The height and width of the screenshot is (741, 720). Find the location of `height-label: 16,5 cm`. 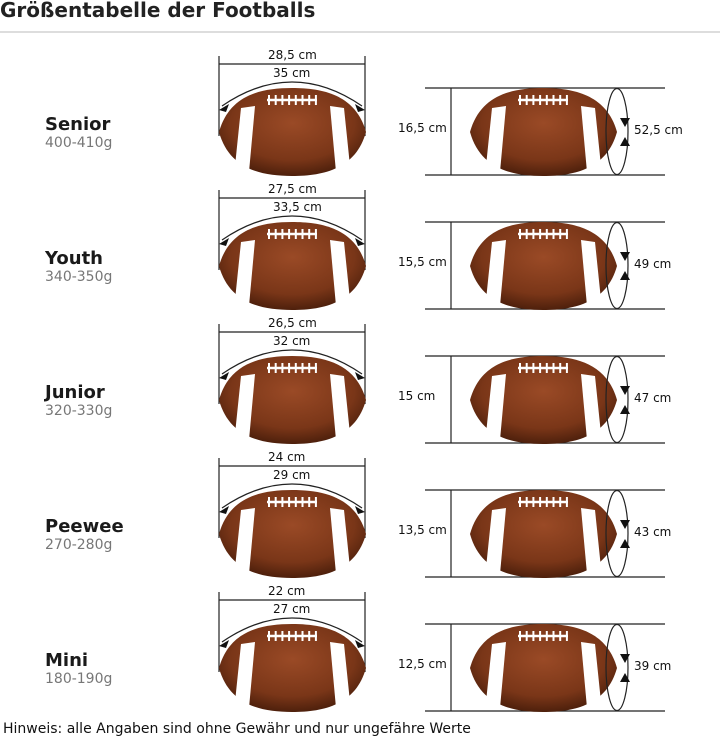

height-label: 16,5 cm is located at coordinates (422, 128).